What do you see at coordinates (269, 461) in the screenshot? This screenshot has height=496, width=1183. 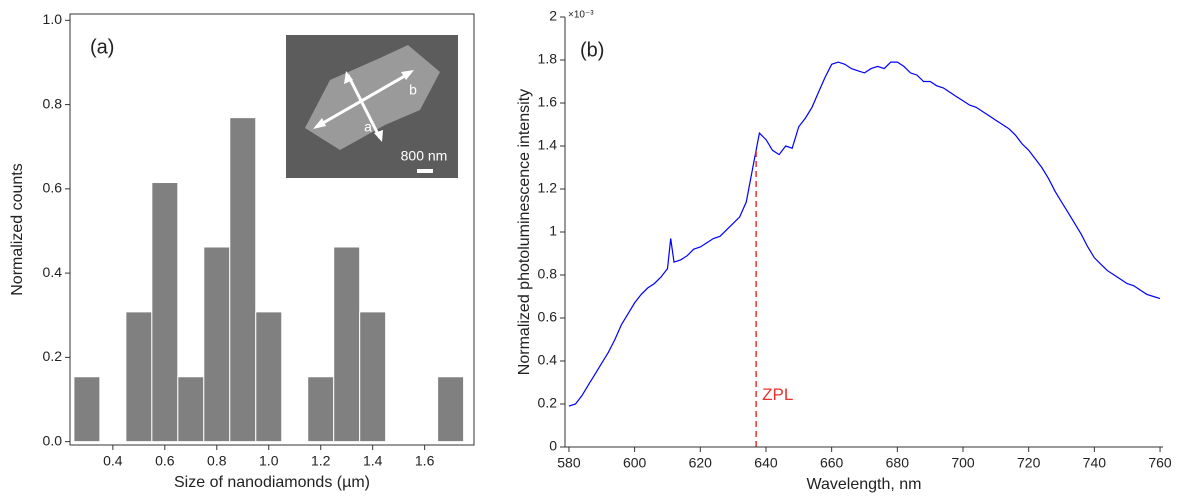 I see `x-tick-label: 1.0` at bounding box center [269, 461].